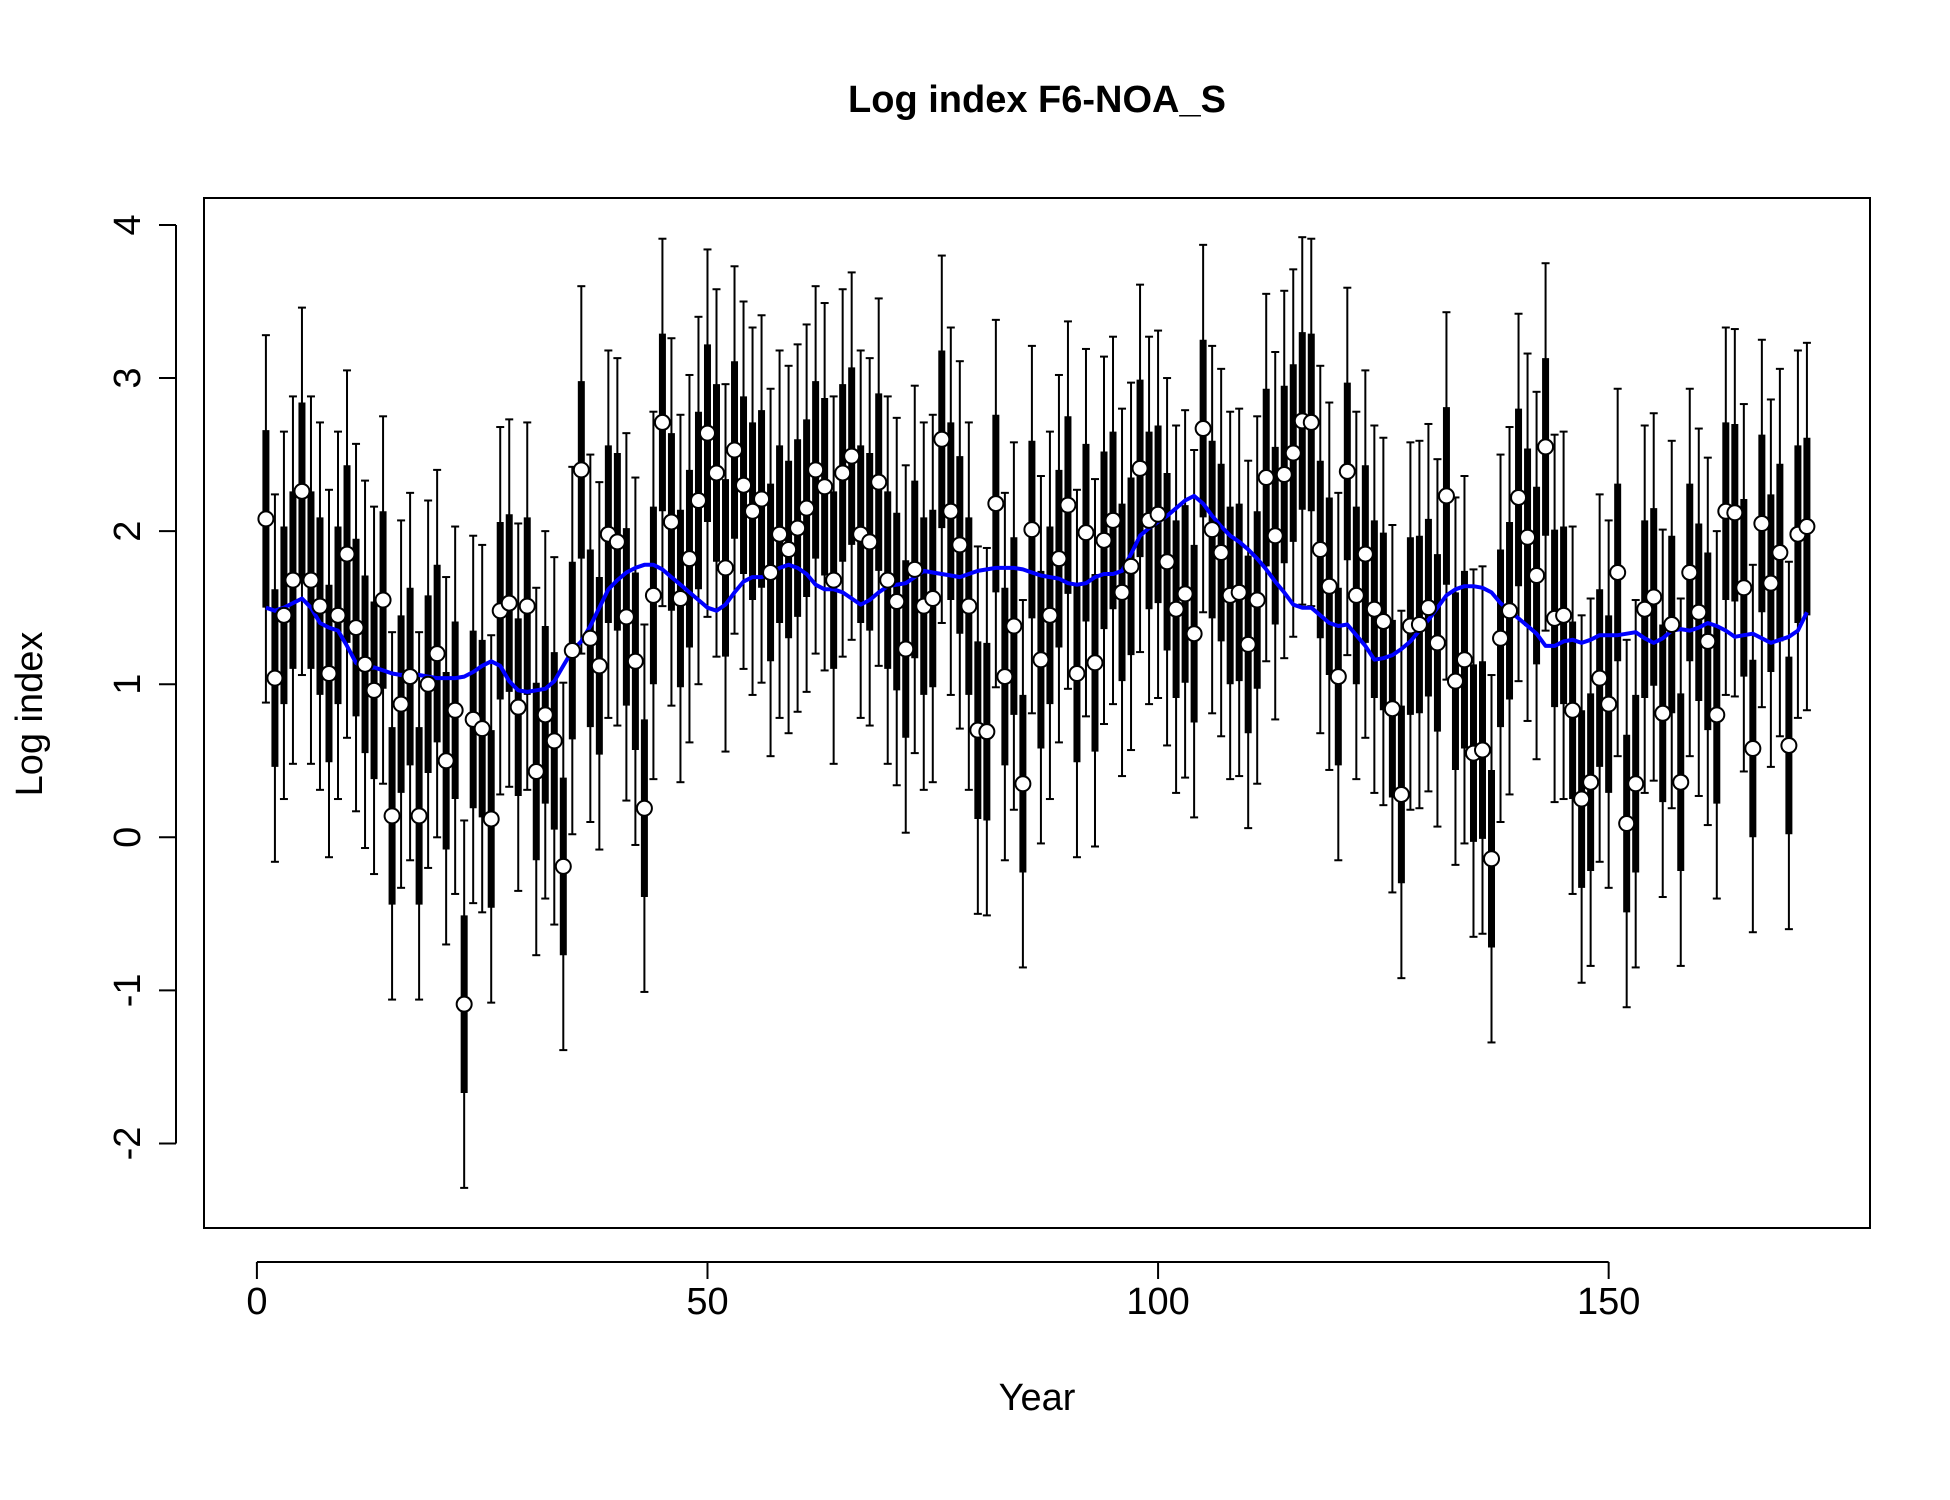 Image resolution: width=1950 pixels, height=1500 pixels. Describe the element at coordinates (128, 991) in the screenshot. I see `y-tick-label: -1` at that location.